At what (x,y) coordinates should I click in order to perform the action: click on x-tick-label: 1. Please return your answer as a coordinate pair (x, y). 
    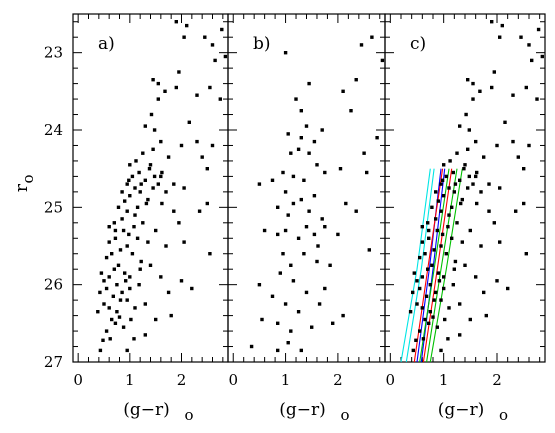
    Looking at the image, I should click on (286, 380).